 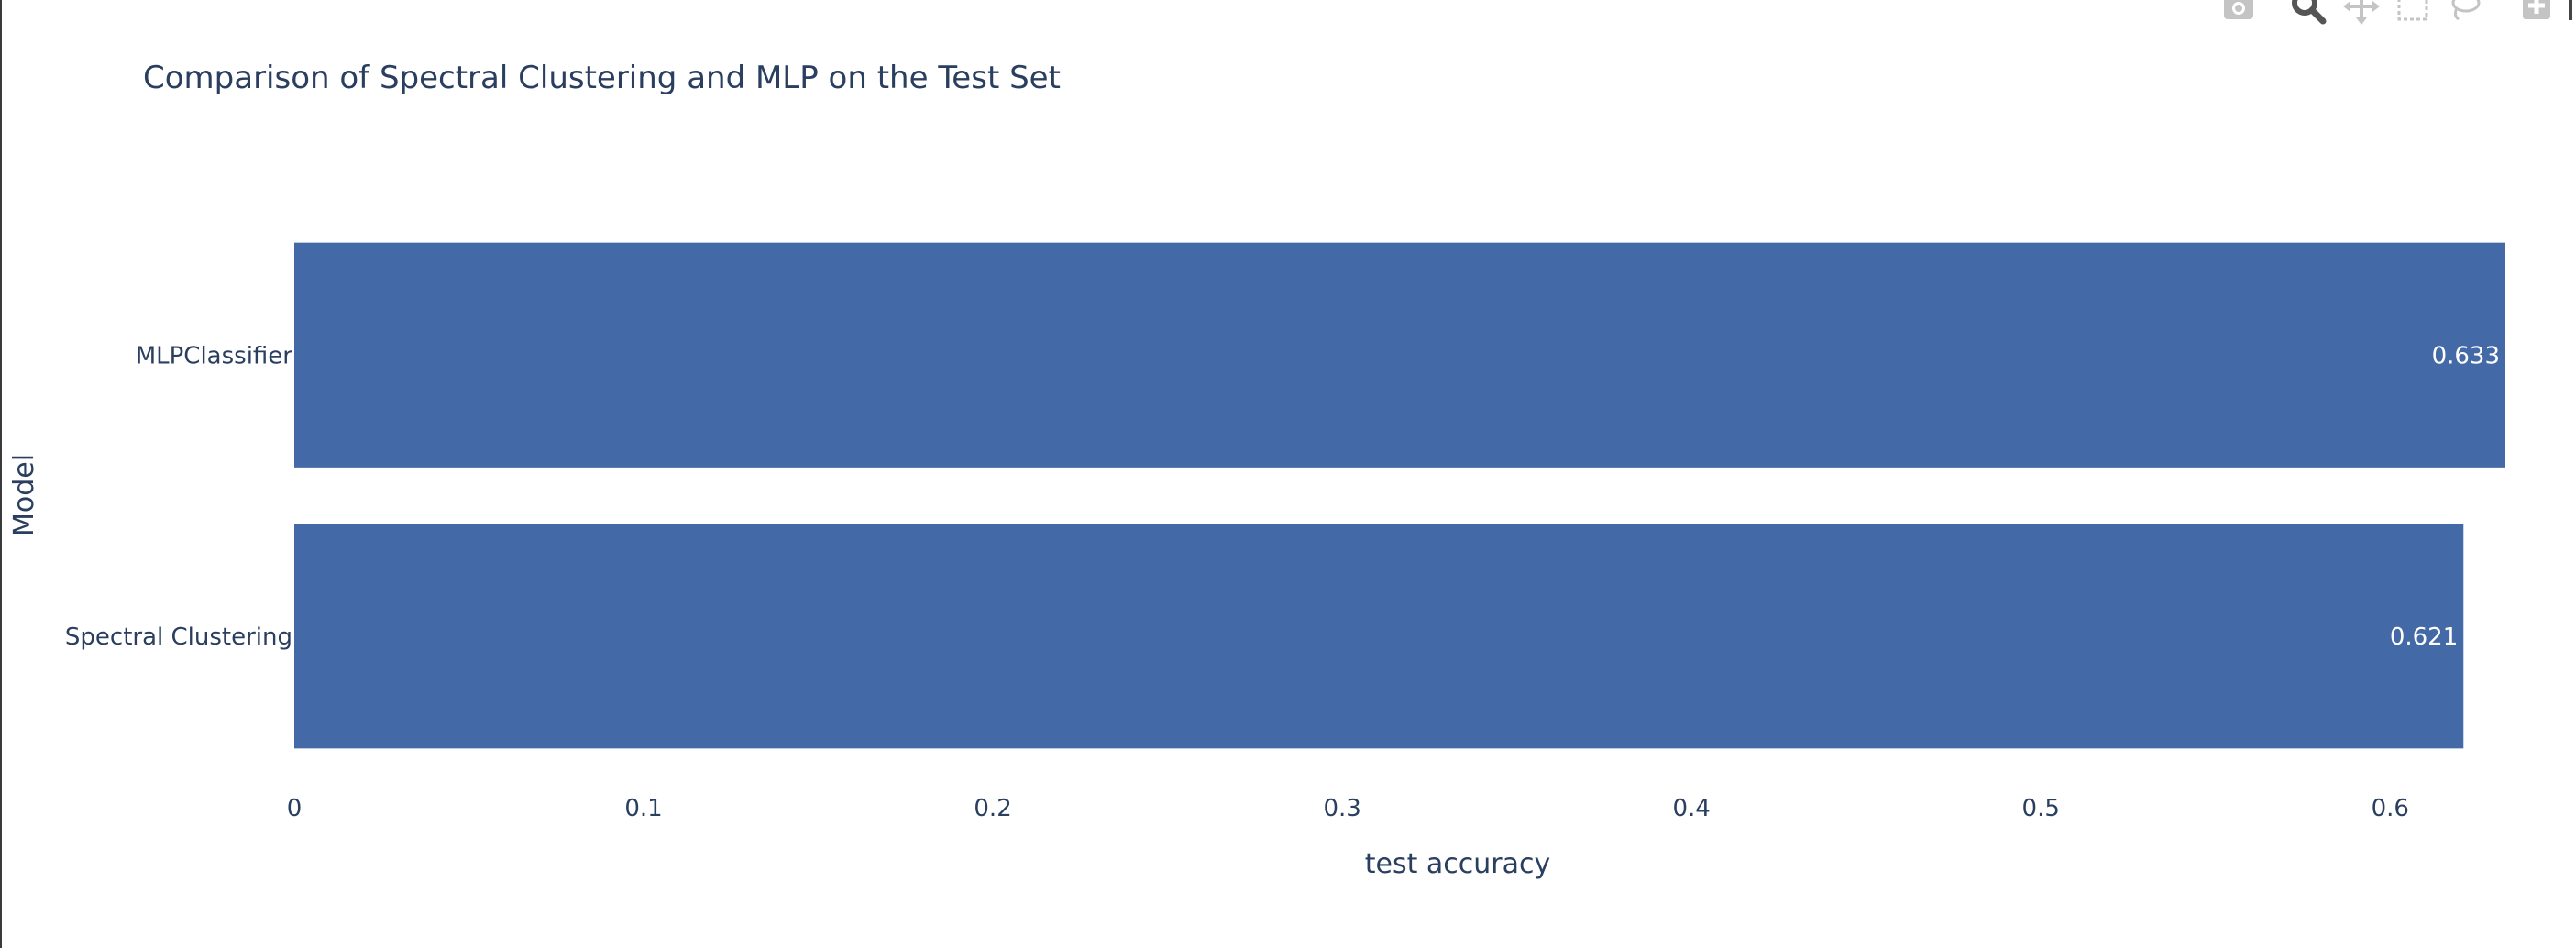 What do you see at coordinates (2424, 637) in the screenshot?
I see `bar-data-label: 0.621` at bounding box center [2424, 637].